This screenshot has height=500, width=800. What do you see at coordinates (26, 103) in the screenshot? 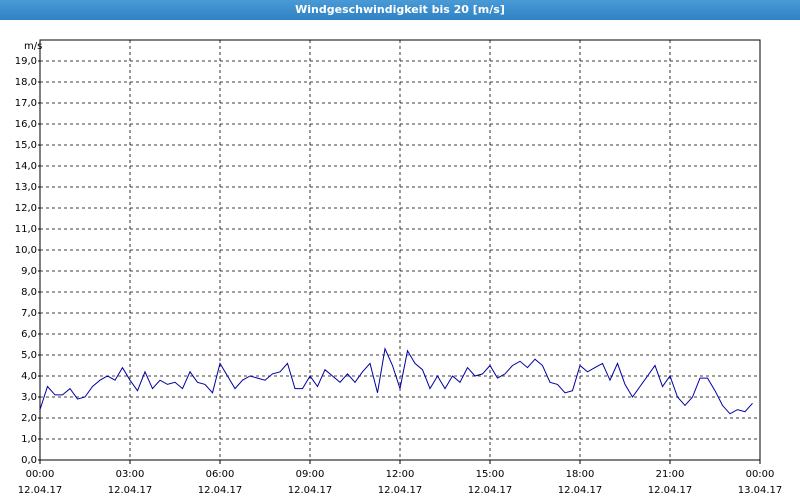
I see `y-tick-label: 17,0` at bounding box center [26, 103].